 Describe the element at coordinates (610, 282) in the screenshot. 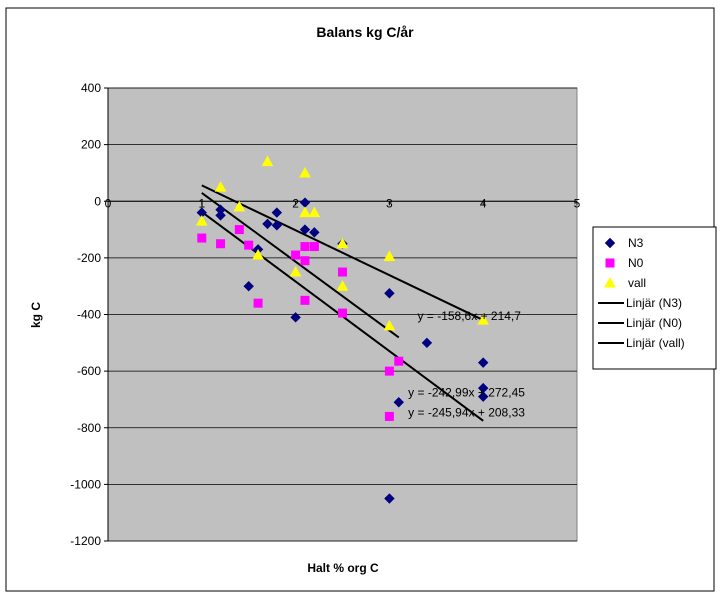

I see `legend-marker-vall` at that location.